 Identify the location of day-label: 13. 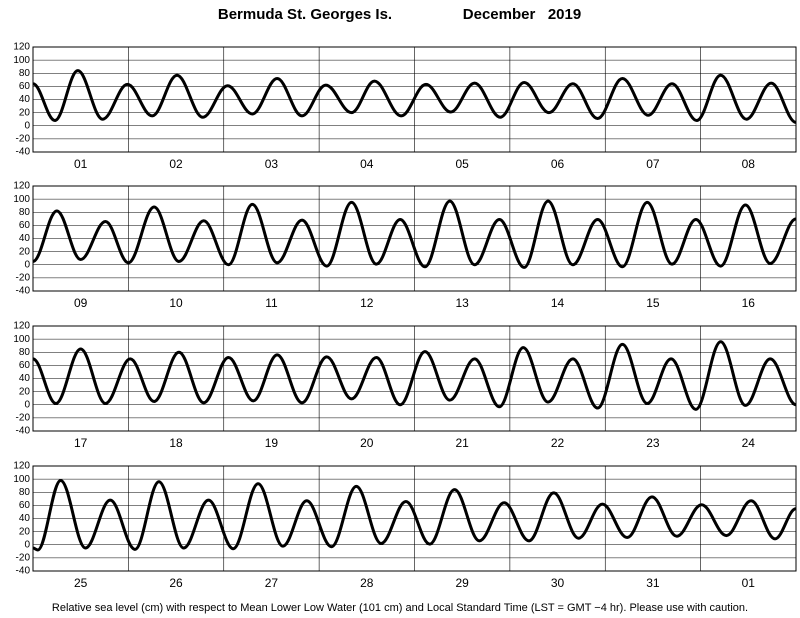
(463, 303).